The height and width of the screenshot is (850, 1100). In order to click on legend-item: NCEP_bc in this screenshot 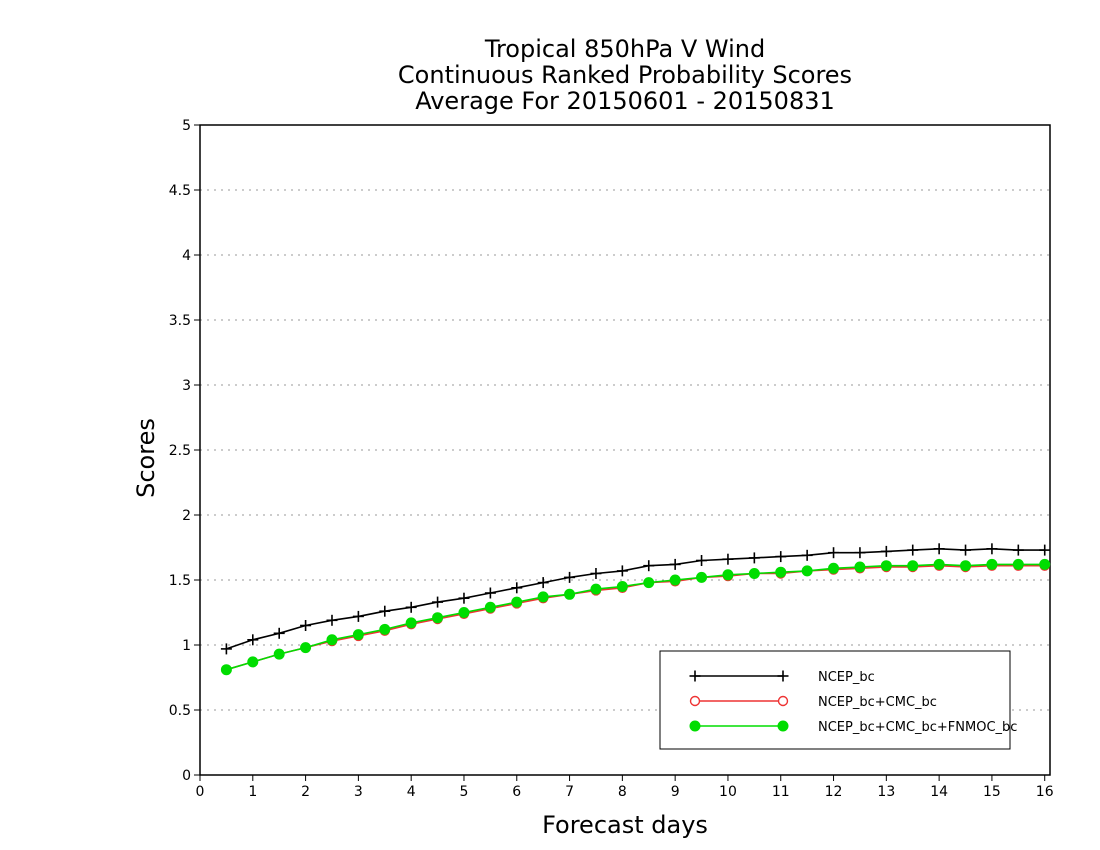, I will do `click(782, 677)`.